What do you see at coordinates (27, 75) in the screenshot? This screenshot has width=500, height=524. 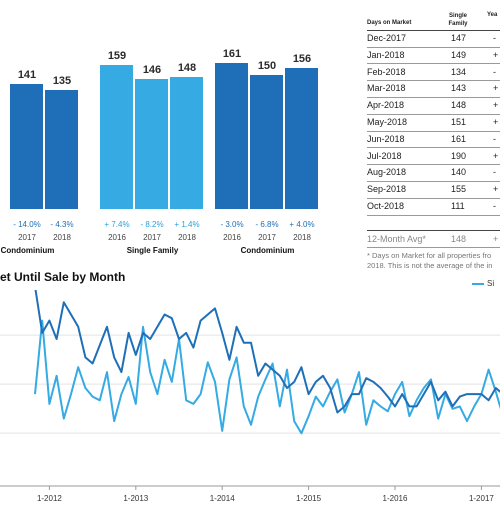 I see `bar-value-label: 141` at bounding box center [27, 75].